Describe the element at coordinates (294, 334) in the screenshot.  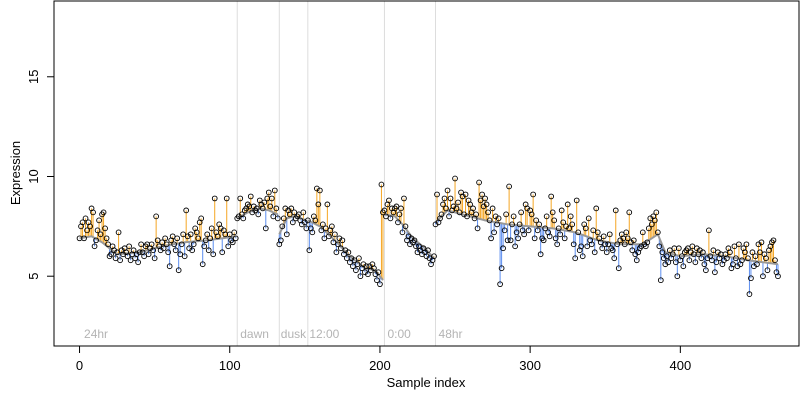
I see `region-label: dusk` at that location.